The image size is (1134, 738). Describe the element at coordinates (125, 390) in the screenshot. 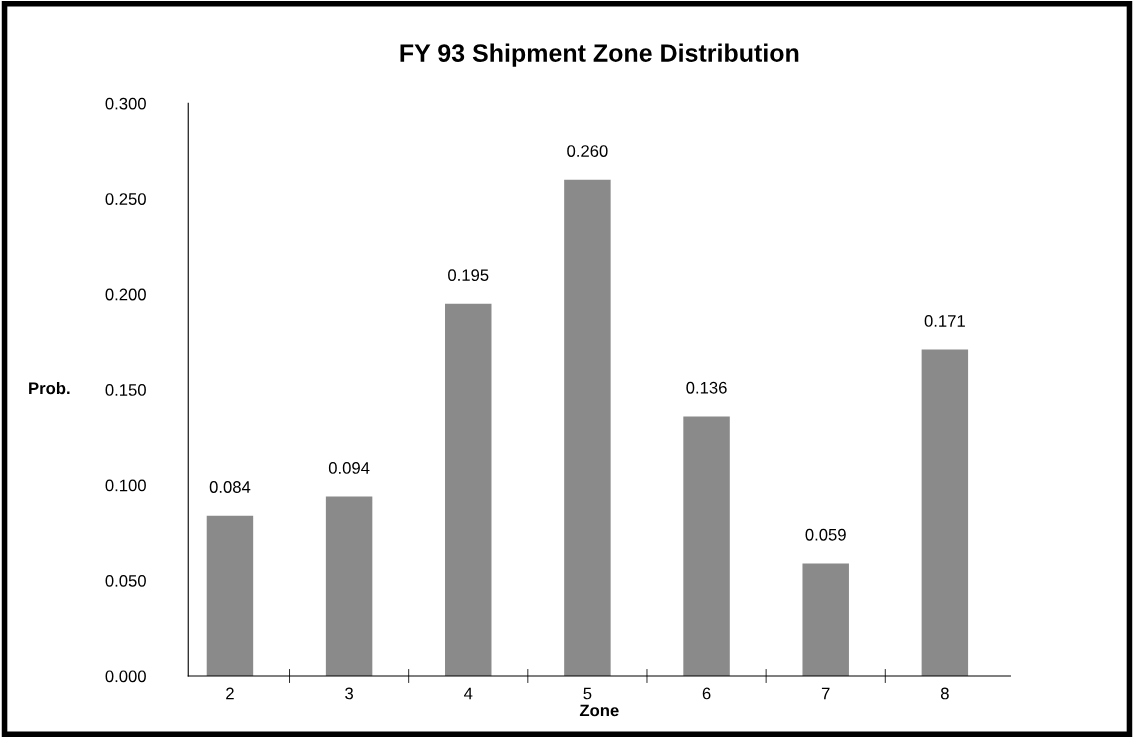

I see `y-tick-label: 0.150` at that location.